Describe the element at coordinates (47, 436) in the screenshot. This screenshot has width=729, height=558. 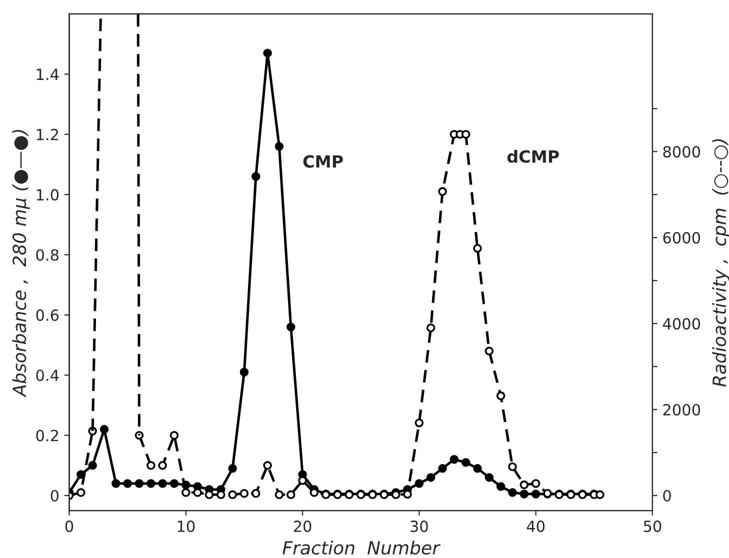
I see `y-tick-label: 0.2` at that location.